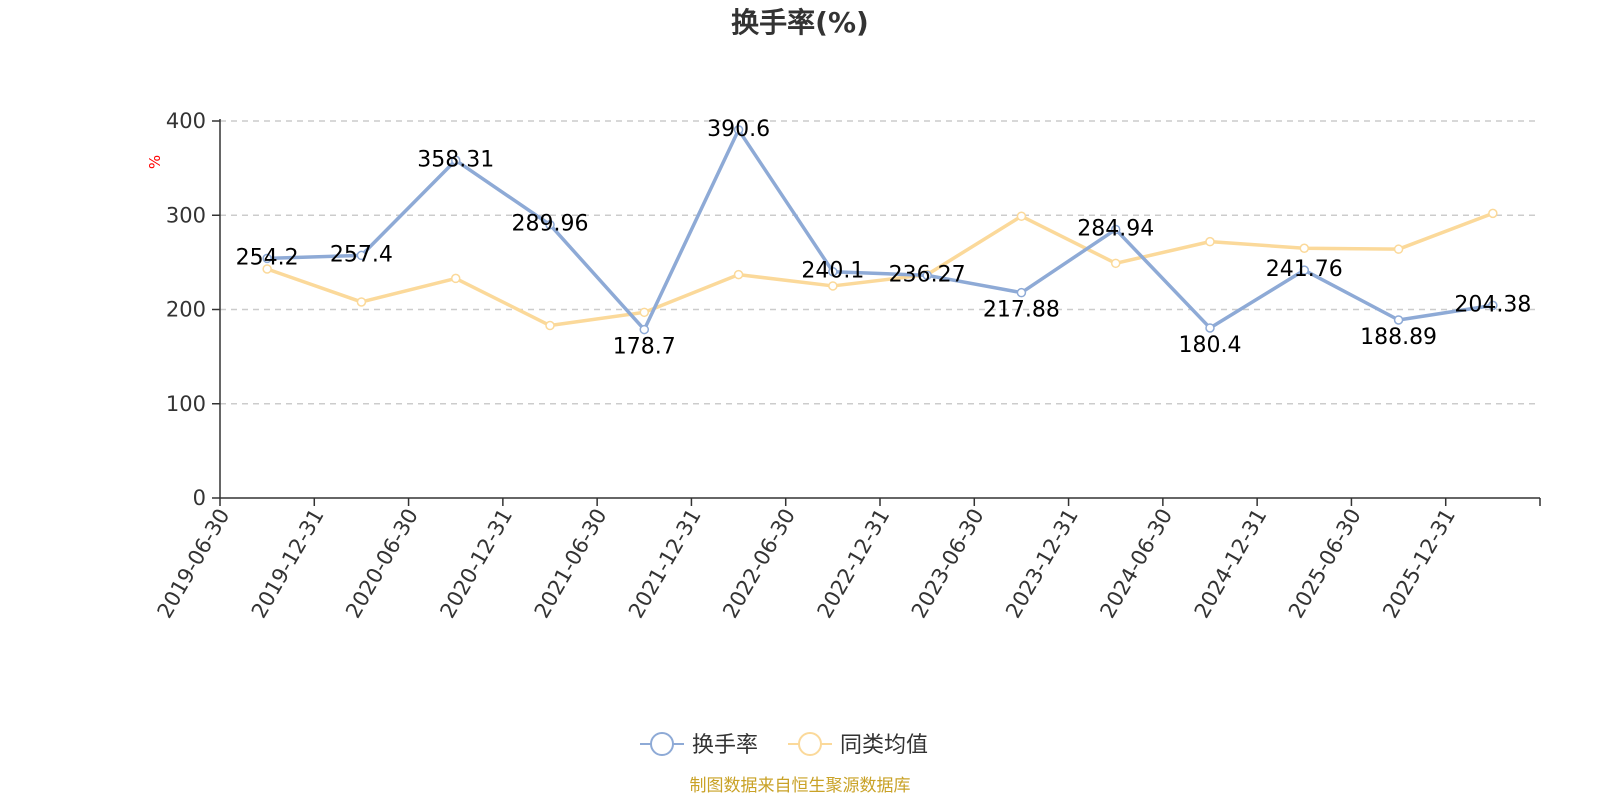  What do you see at coordinates (1231, 564) in the screenshot?
I see `x-tick-label: 2024-12-31` at bounding box center [1231, 564].